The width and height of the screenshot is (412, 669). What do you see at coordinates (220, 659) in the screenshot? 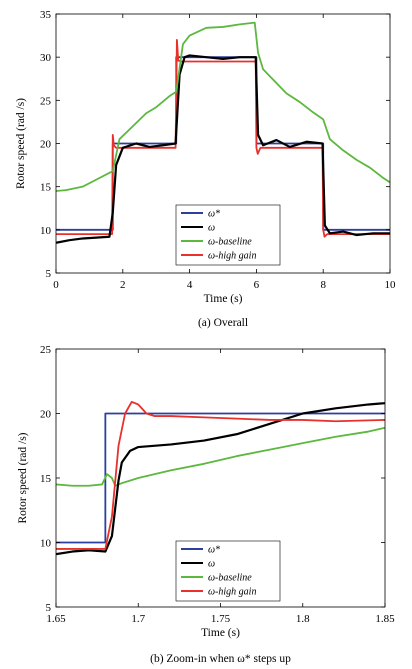
I see `panel-caption: (b) Zoom-in when ω* steps up` at bounding box center [220, 659].